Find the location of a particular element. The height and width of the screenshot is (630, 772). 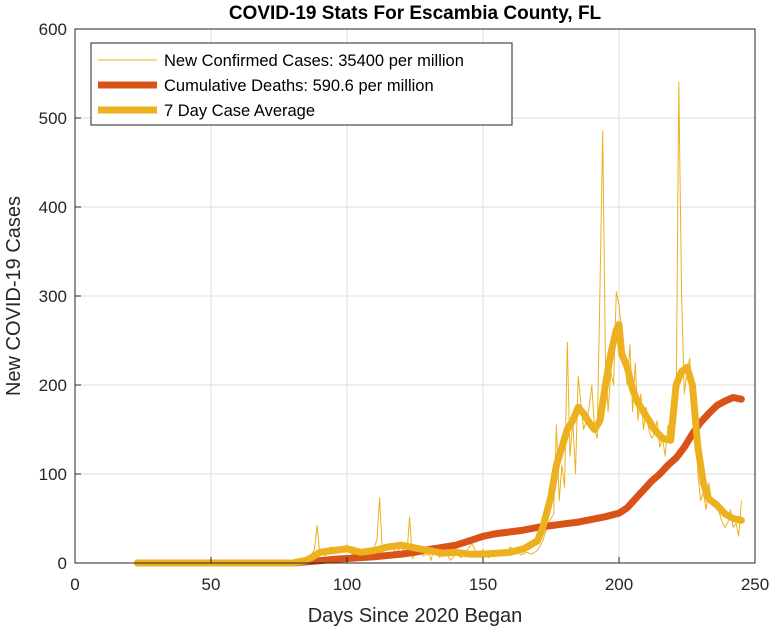

y-tick-labels: 0 100 200 300 400 500 600 is located at coordinates (53, 296).